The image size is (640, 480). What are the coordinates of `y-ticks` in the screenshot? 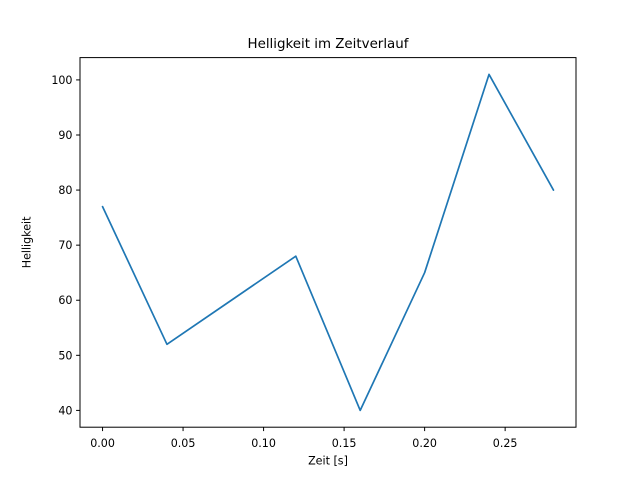 It's located at (78, 245).